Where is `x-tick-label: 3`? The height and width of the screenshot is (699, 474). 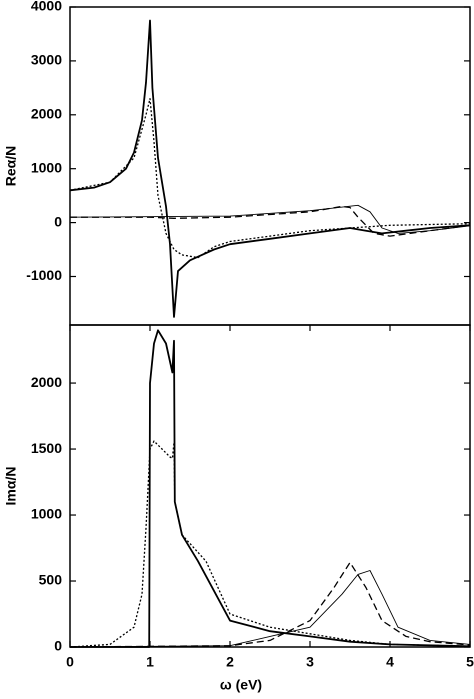
x-tick-label: 3 is located at coordinates (310, 662).